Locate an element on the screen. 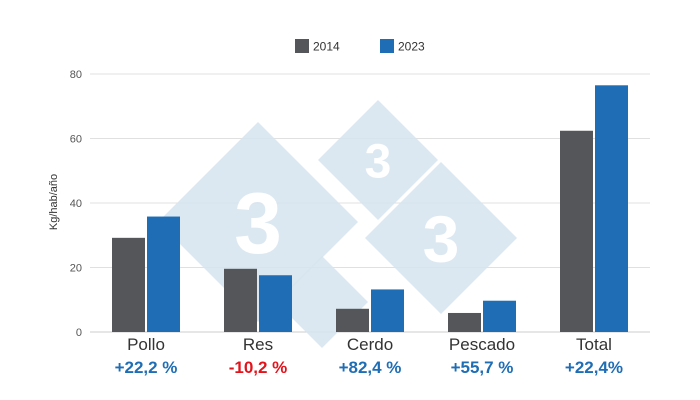  y-tick-label: 40 is located at coordinates (76, 204).